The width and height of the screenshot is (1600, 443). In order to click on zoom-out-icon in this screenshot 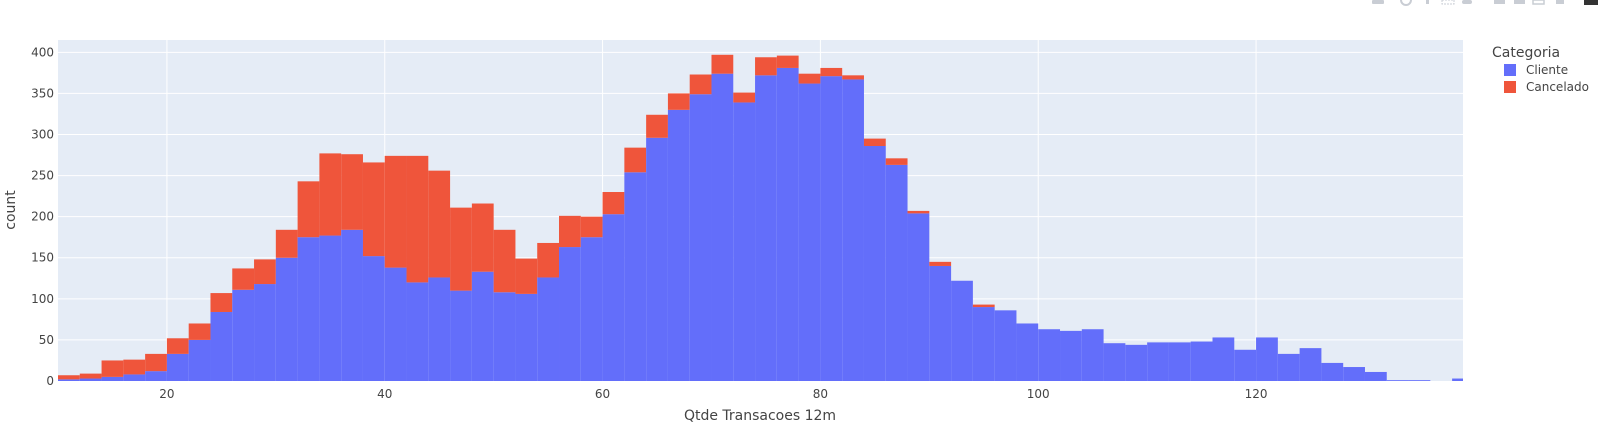, I will do `click(1519, 2)`.